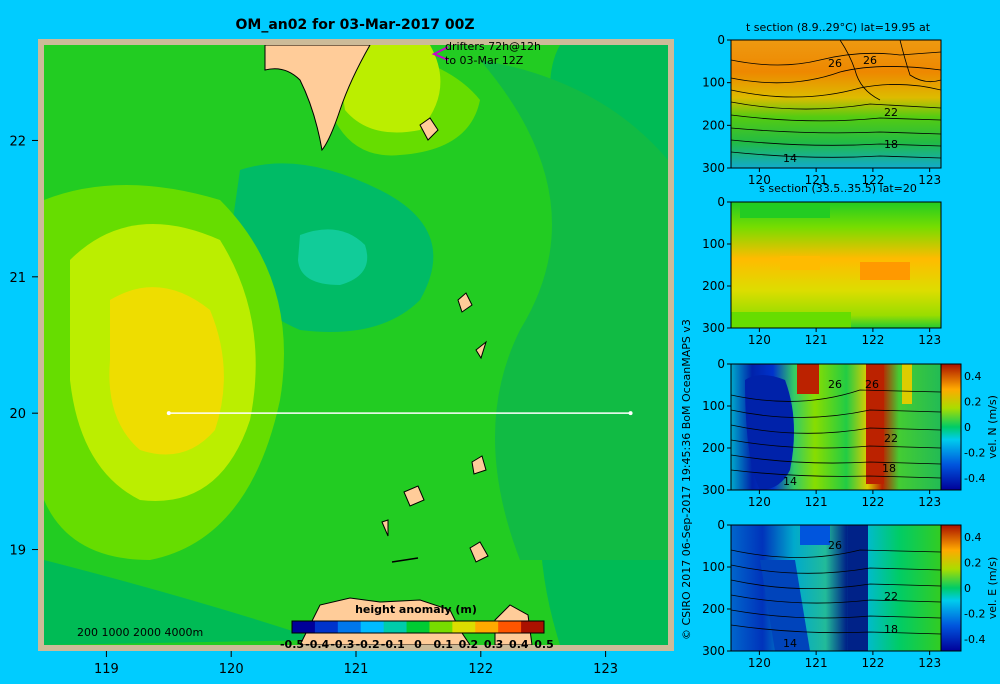  What do you see at coordinates (790, 481) in the screenshot?
I see `n-contour-label-5: 14` at bounding box center [790, 481].